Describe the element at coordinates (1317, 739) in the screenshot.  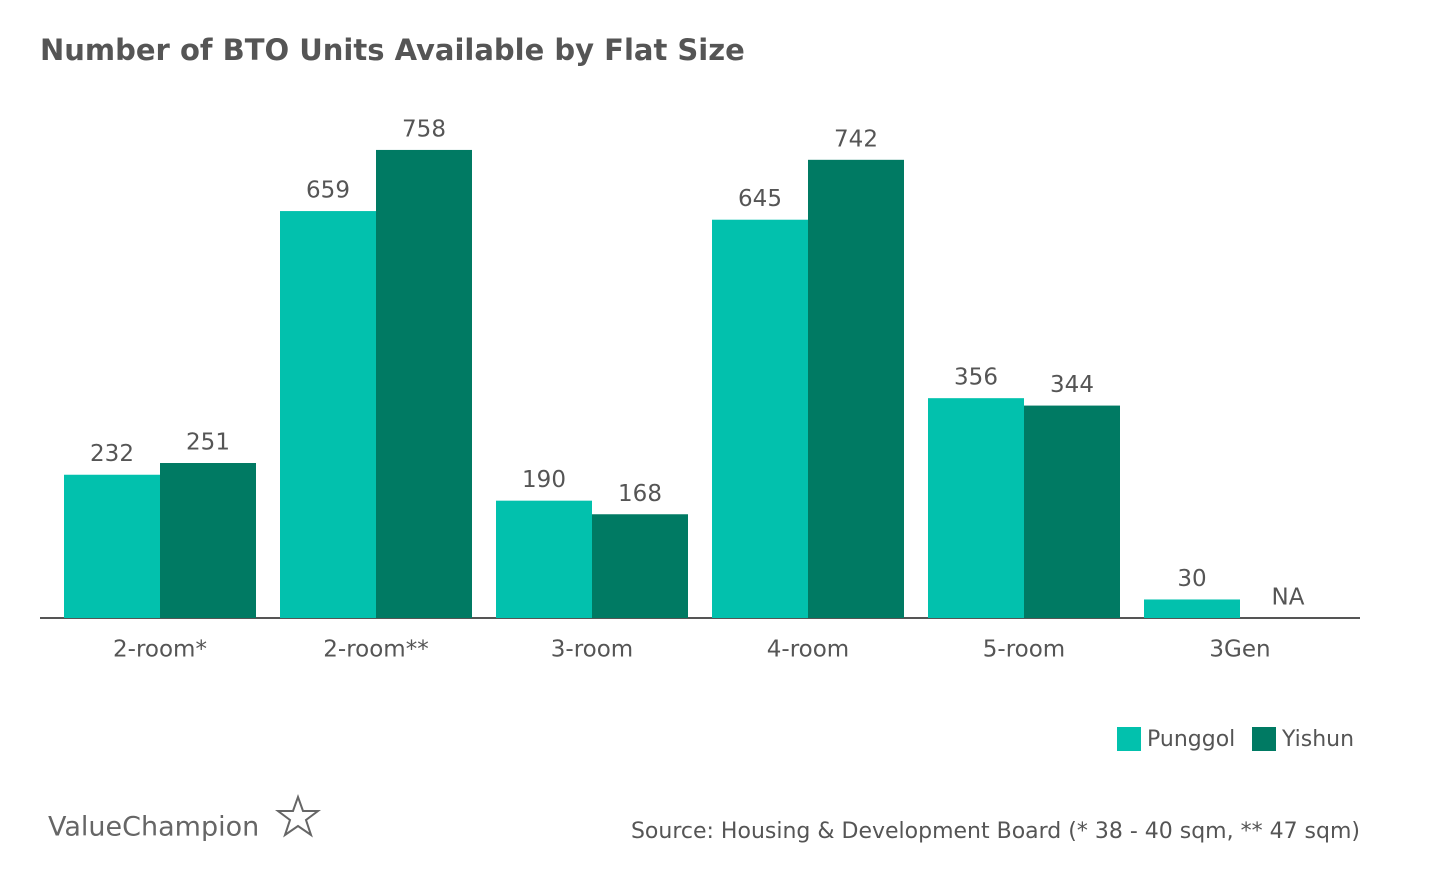
I see `legend-label: Yishun` at that location.